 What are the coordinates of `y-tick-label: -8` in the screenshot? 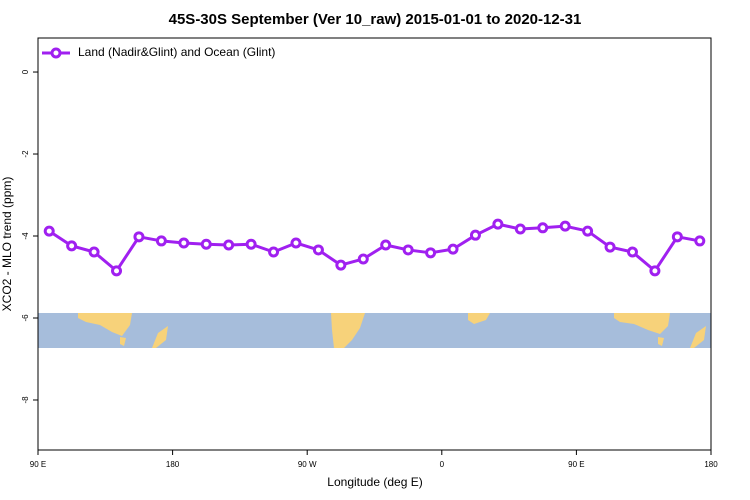 It's located at (25, 400).